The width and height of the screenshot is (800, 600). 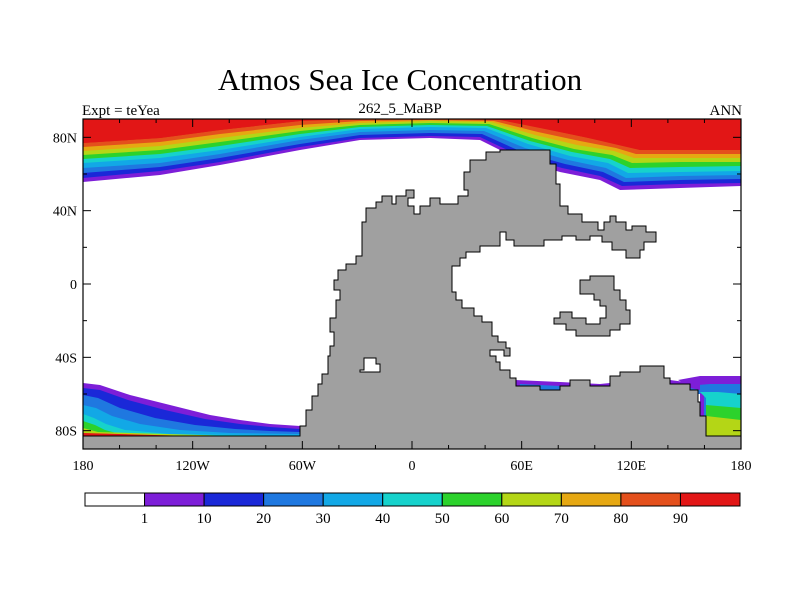 I want to click on colorbar-label: 90, so click(x=680, y=519).